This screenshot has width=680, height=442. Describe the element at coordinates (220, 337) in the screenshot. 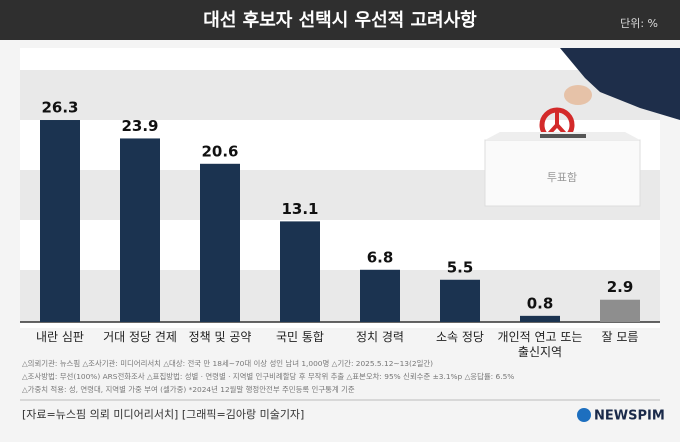

I see `x-tick-label: 정책 및 공약` at that location.